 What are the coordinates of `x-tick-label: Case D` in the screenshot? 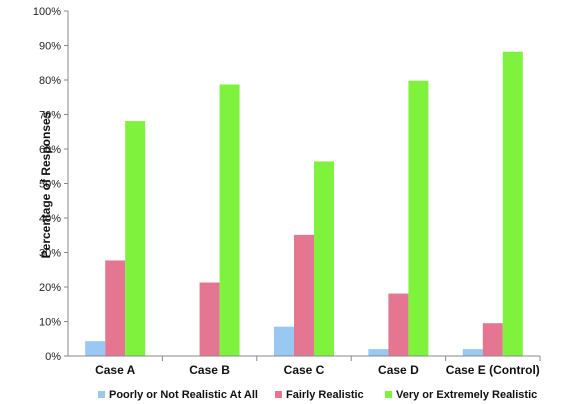 It's located at (398, 370).